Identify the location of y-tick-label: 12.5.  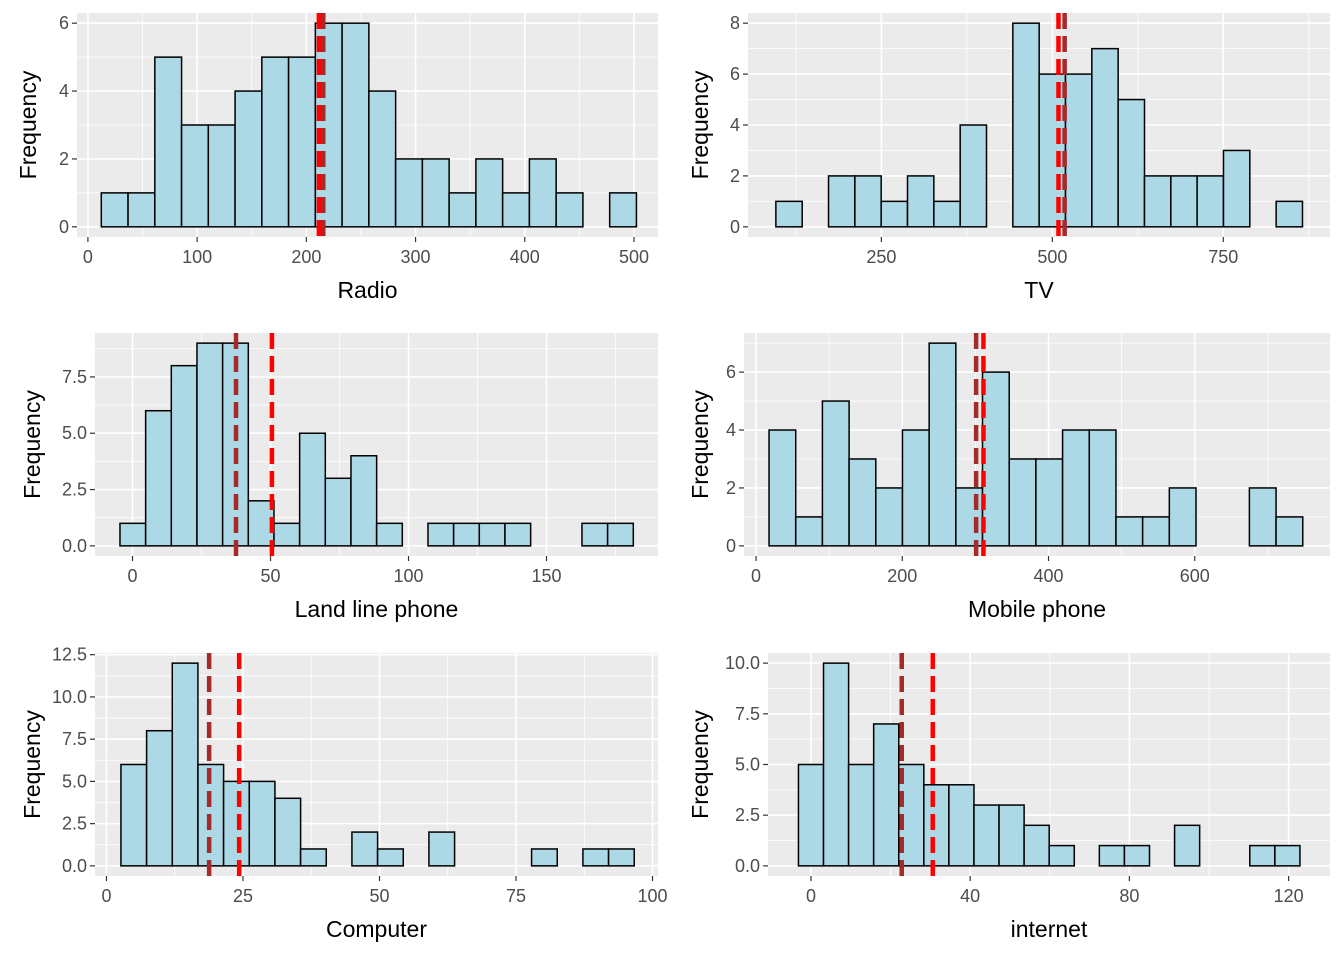
(69, 655).